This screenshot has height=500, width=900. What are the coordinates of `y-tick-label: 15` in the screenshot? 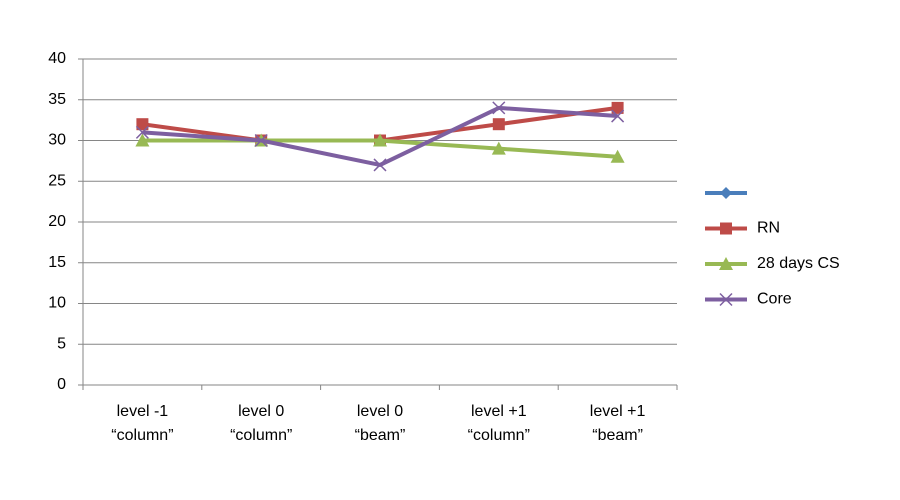 It's located at (57, 262).